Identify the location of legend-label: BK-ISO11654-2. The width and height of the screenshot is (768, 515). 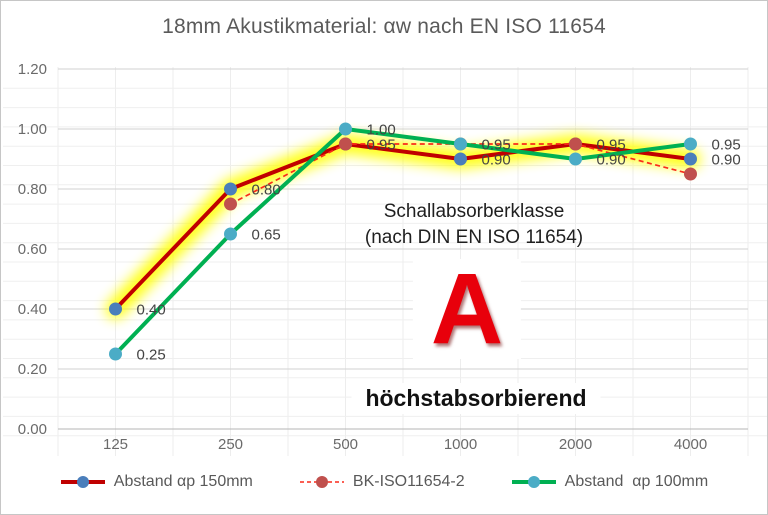
(408, 481).